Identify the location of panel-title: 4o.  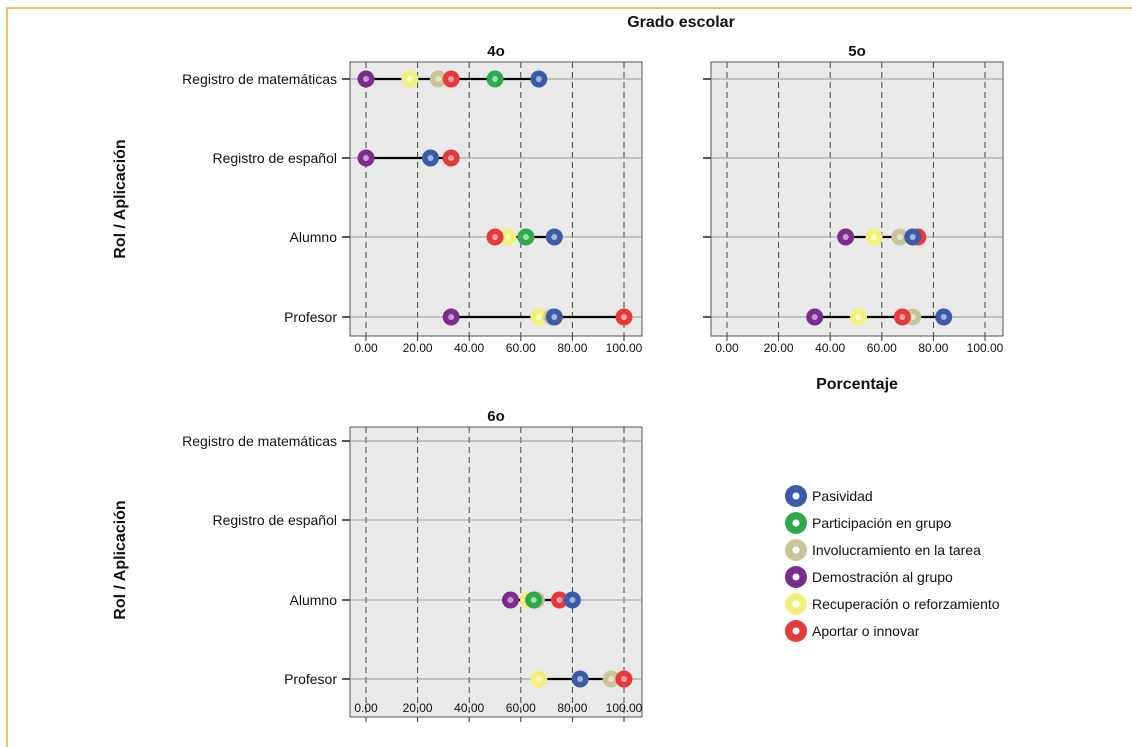
(496, 51).